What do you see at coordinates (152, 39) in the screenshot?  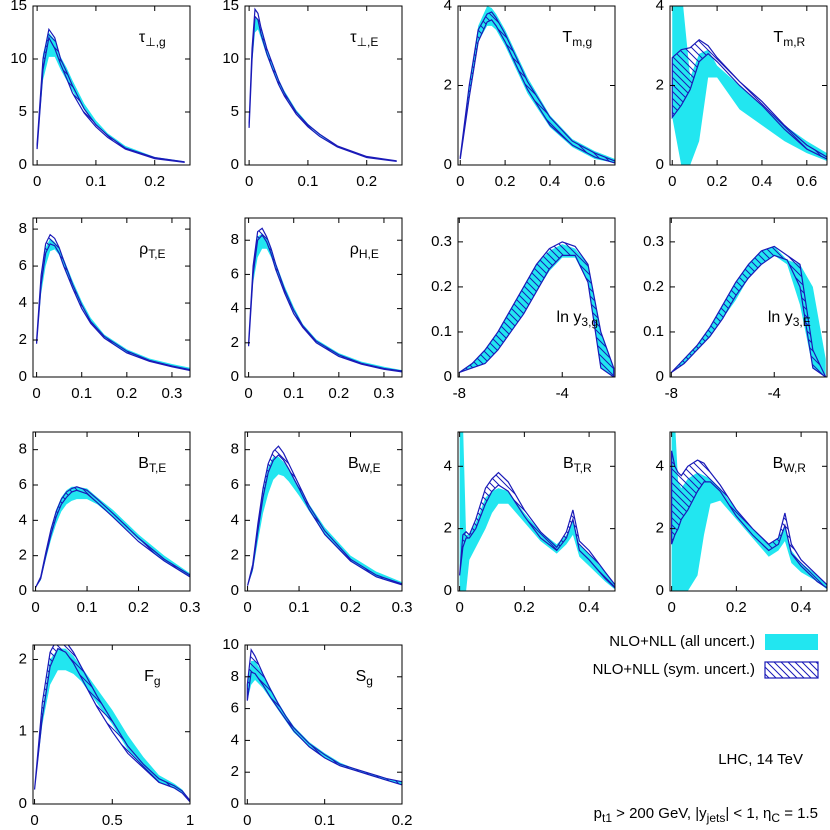 I see `panel-label: τ⊥,g` at bounding box center [152, 39].